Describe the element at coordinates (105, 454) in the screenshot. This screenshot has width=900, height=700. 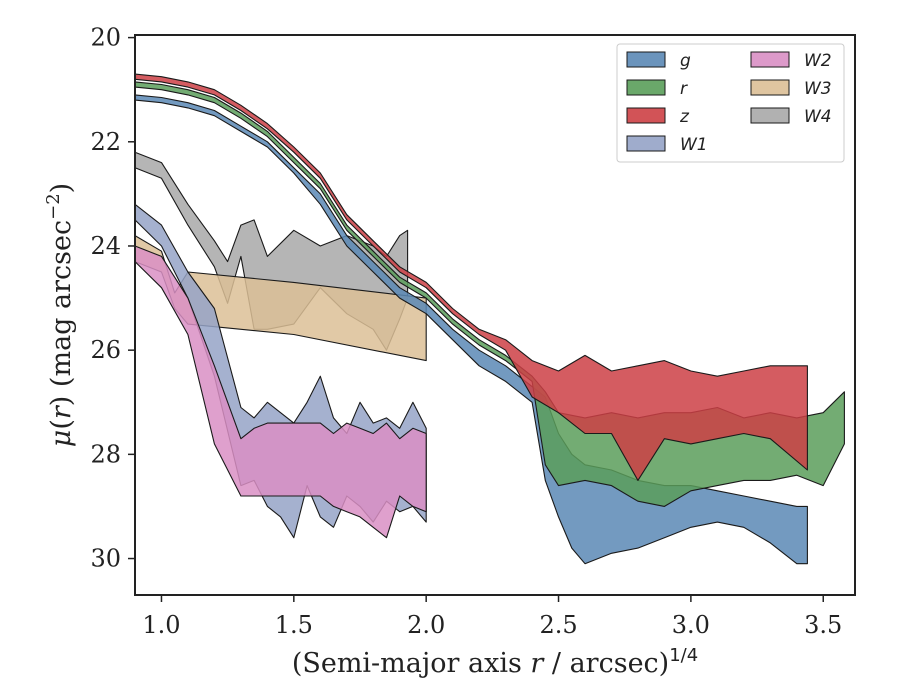
I see `y-tick-label: 28` at that location.